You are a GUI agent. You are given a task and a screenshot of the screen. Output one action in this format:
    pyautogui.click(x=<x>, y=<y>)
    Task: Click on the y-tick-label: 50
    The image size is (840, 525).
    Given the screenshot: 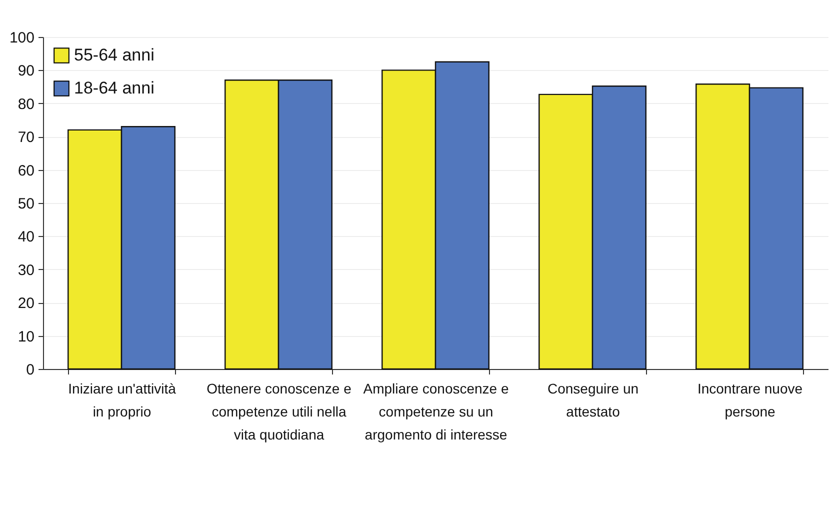 What is the action you would take?
    pyautogui.click(x=26, y=204)
    